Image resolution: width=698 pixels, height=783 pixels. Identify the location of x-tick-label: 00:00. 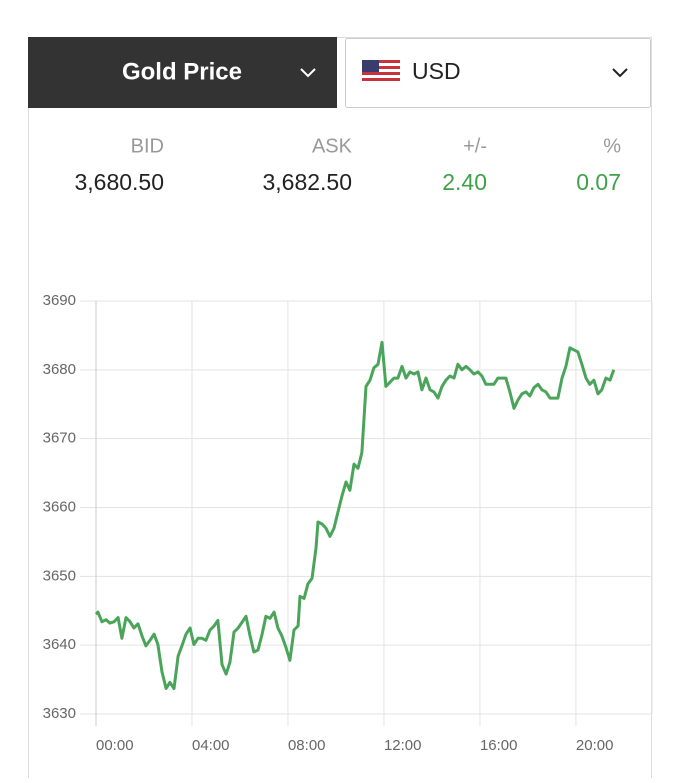
(115, 745).